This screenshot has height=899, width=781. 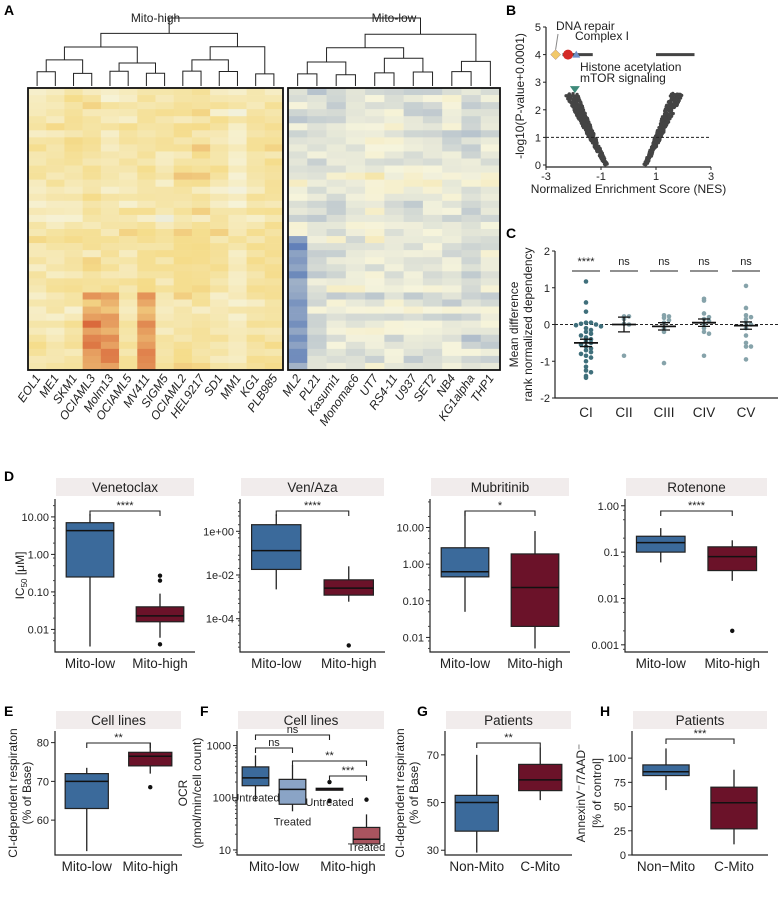 What do you see at coordinates (499, 576) in the screenshot?
I see `axes` at bounding box center [499, 576].